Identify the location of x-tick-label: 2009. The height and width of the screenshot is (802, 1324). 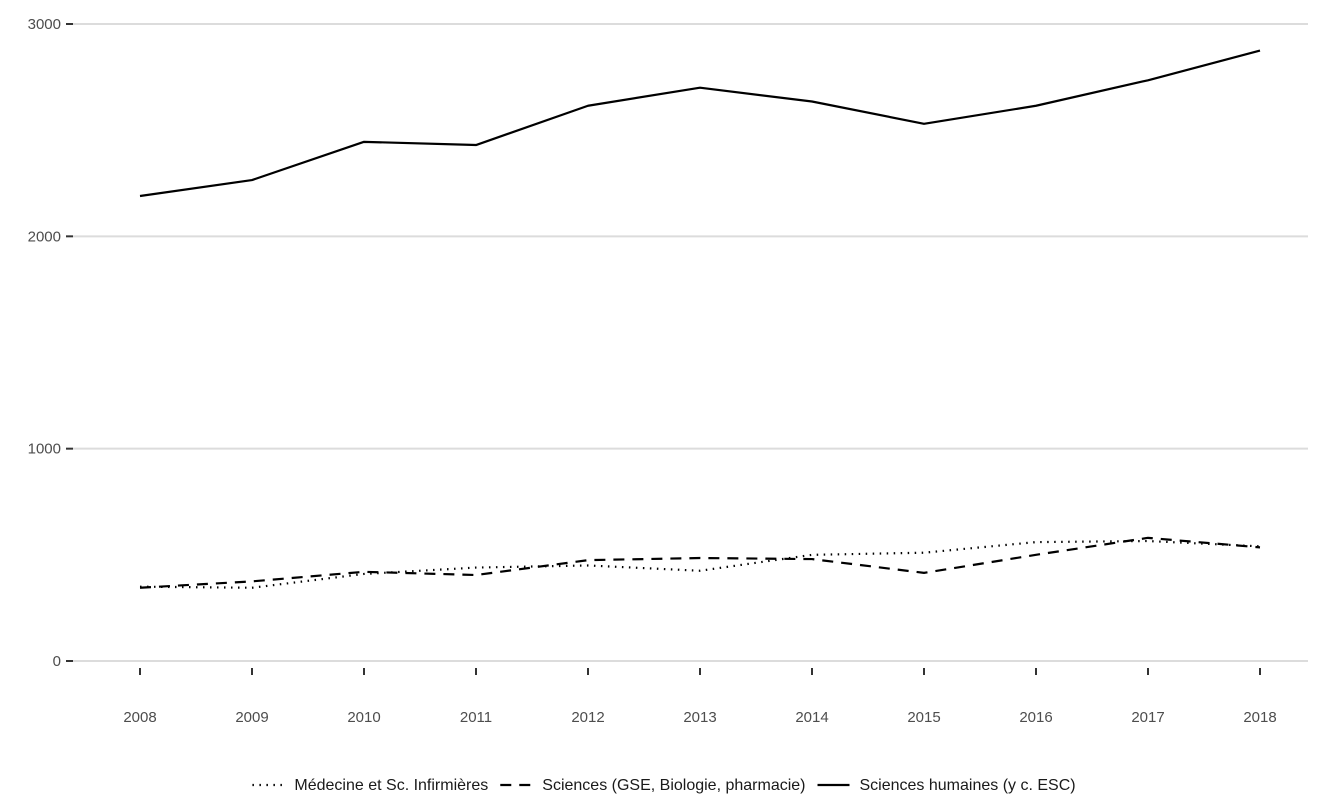
(251, 717).